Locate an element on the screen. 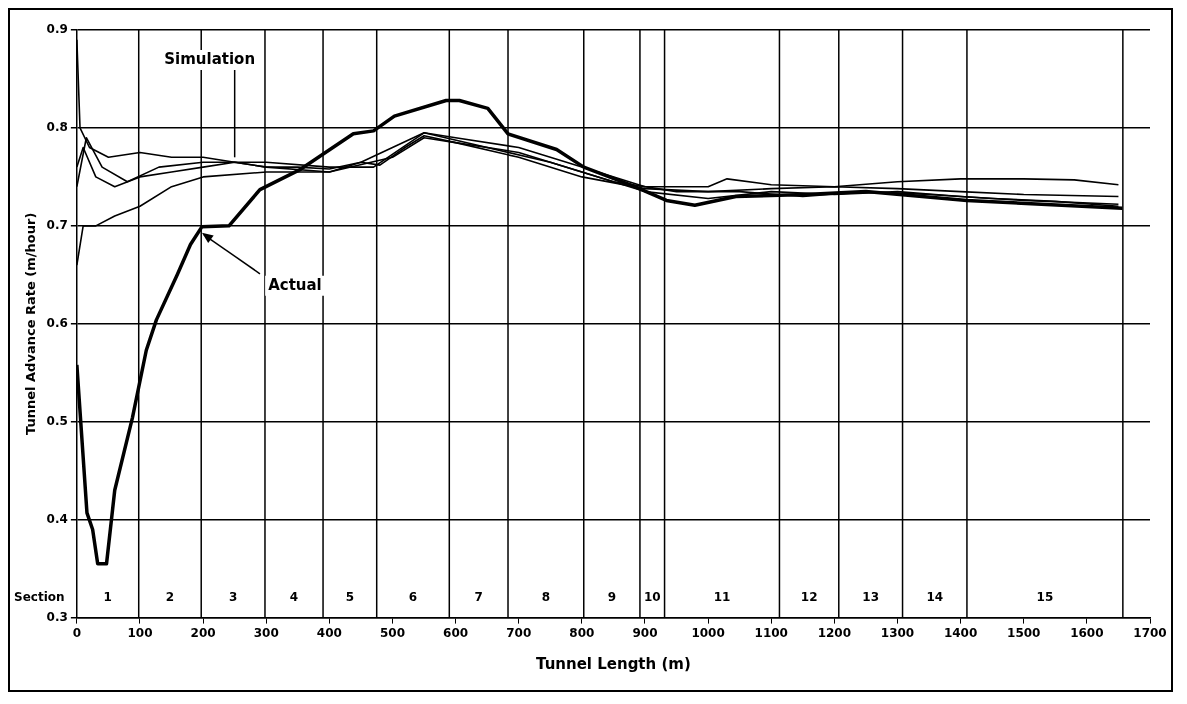  x-tick-label: 300 is located at coordinates (266, 632).